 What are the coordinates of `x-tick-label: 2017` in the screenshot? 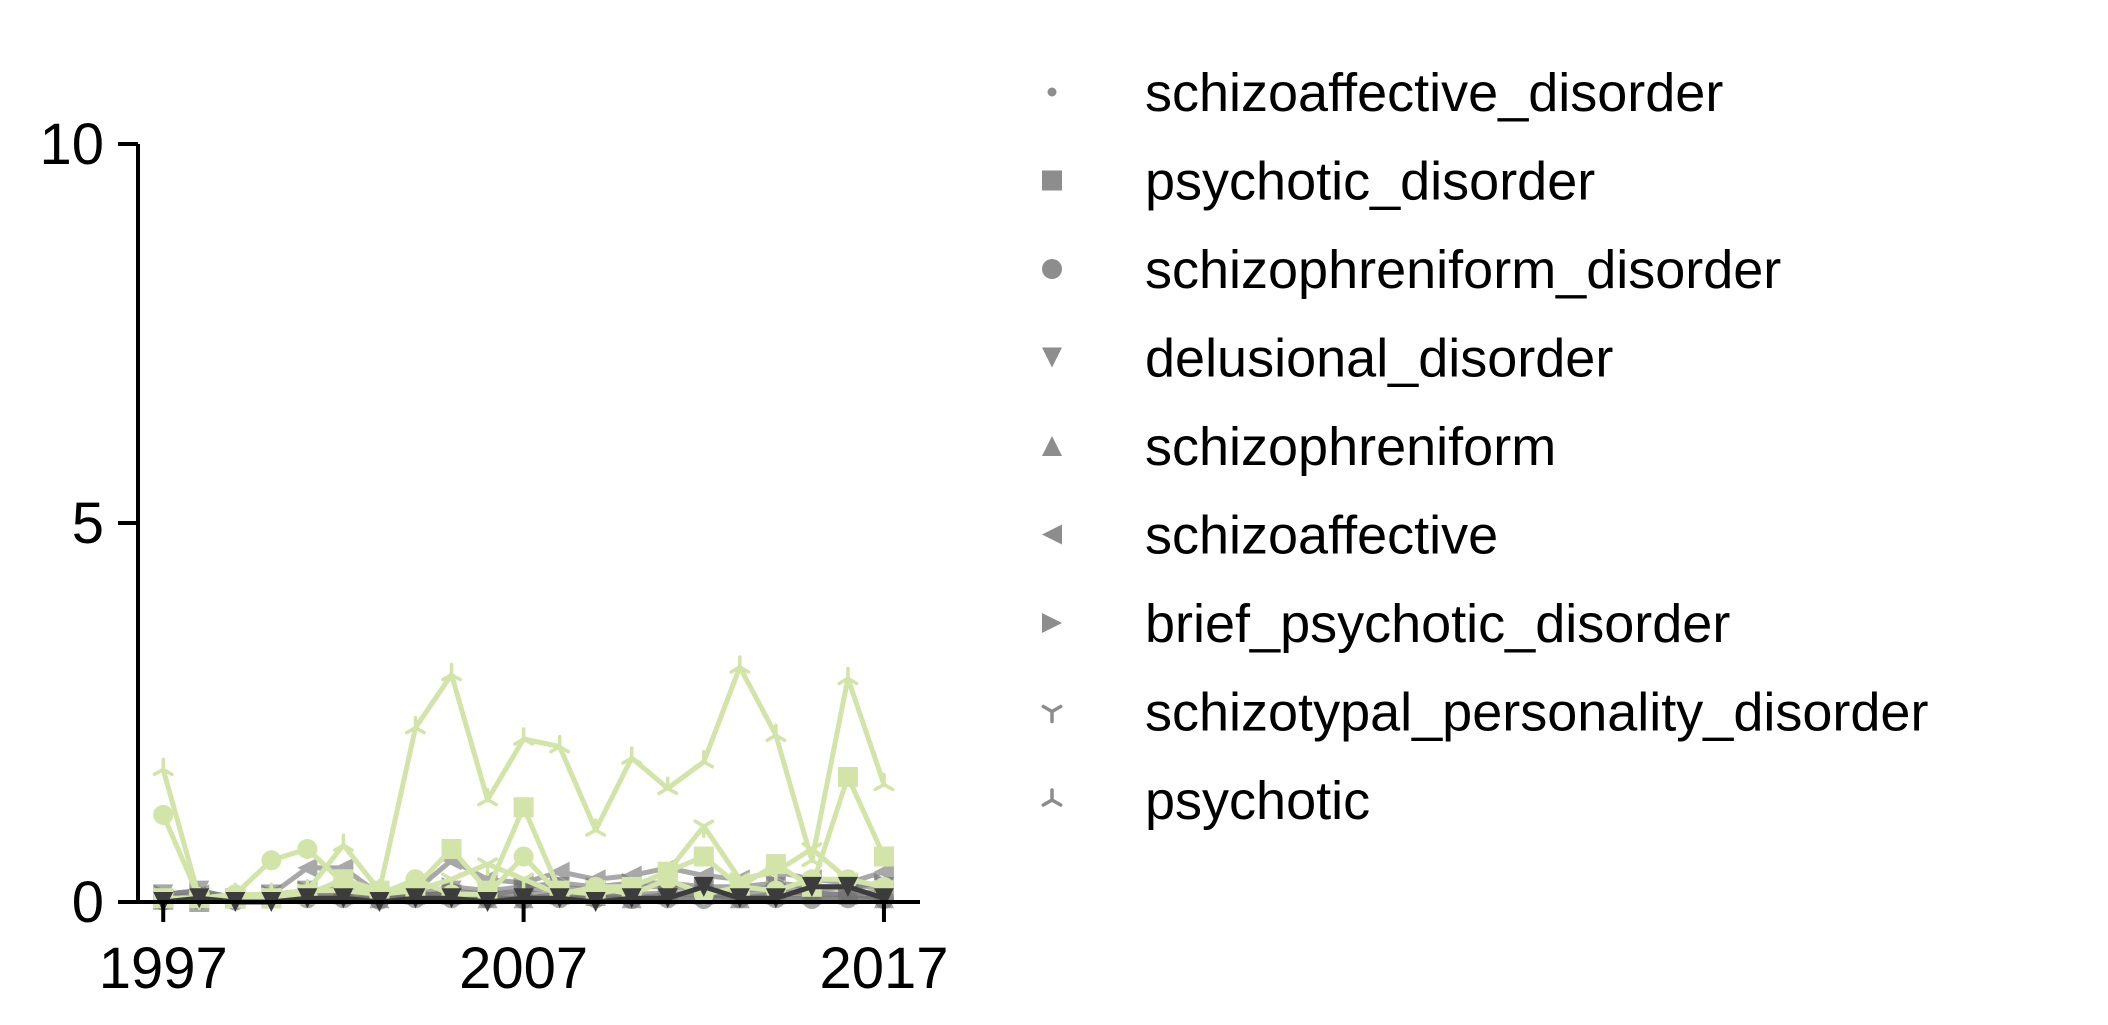 It's located at (883, 968).